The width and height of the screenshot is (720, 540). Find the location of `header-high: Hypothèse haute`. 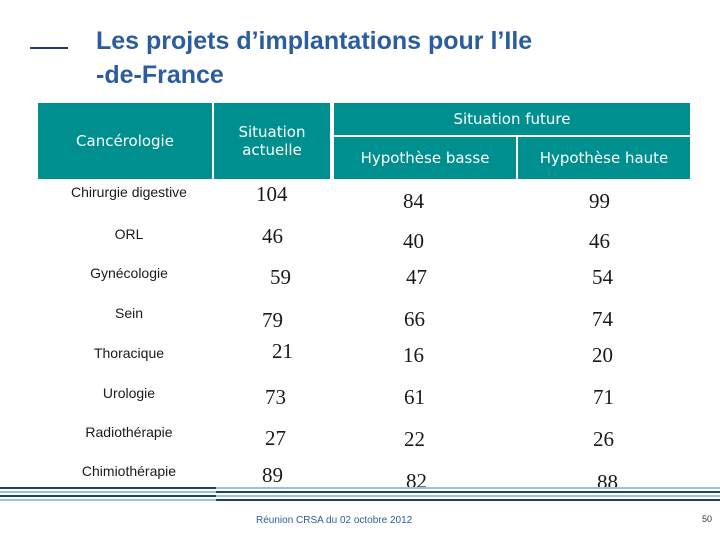

header-high: Hypothèse haute is located at coordinates (604, 158).